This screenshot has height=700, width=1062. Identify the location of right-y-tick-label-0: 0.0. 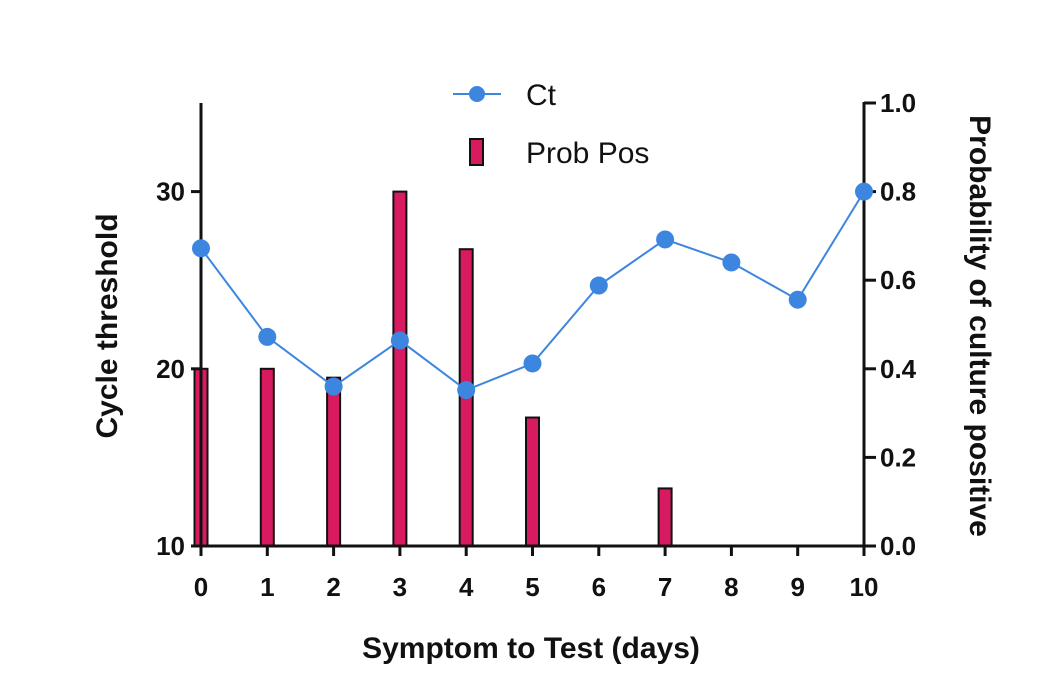
(898, 546).